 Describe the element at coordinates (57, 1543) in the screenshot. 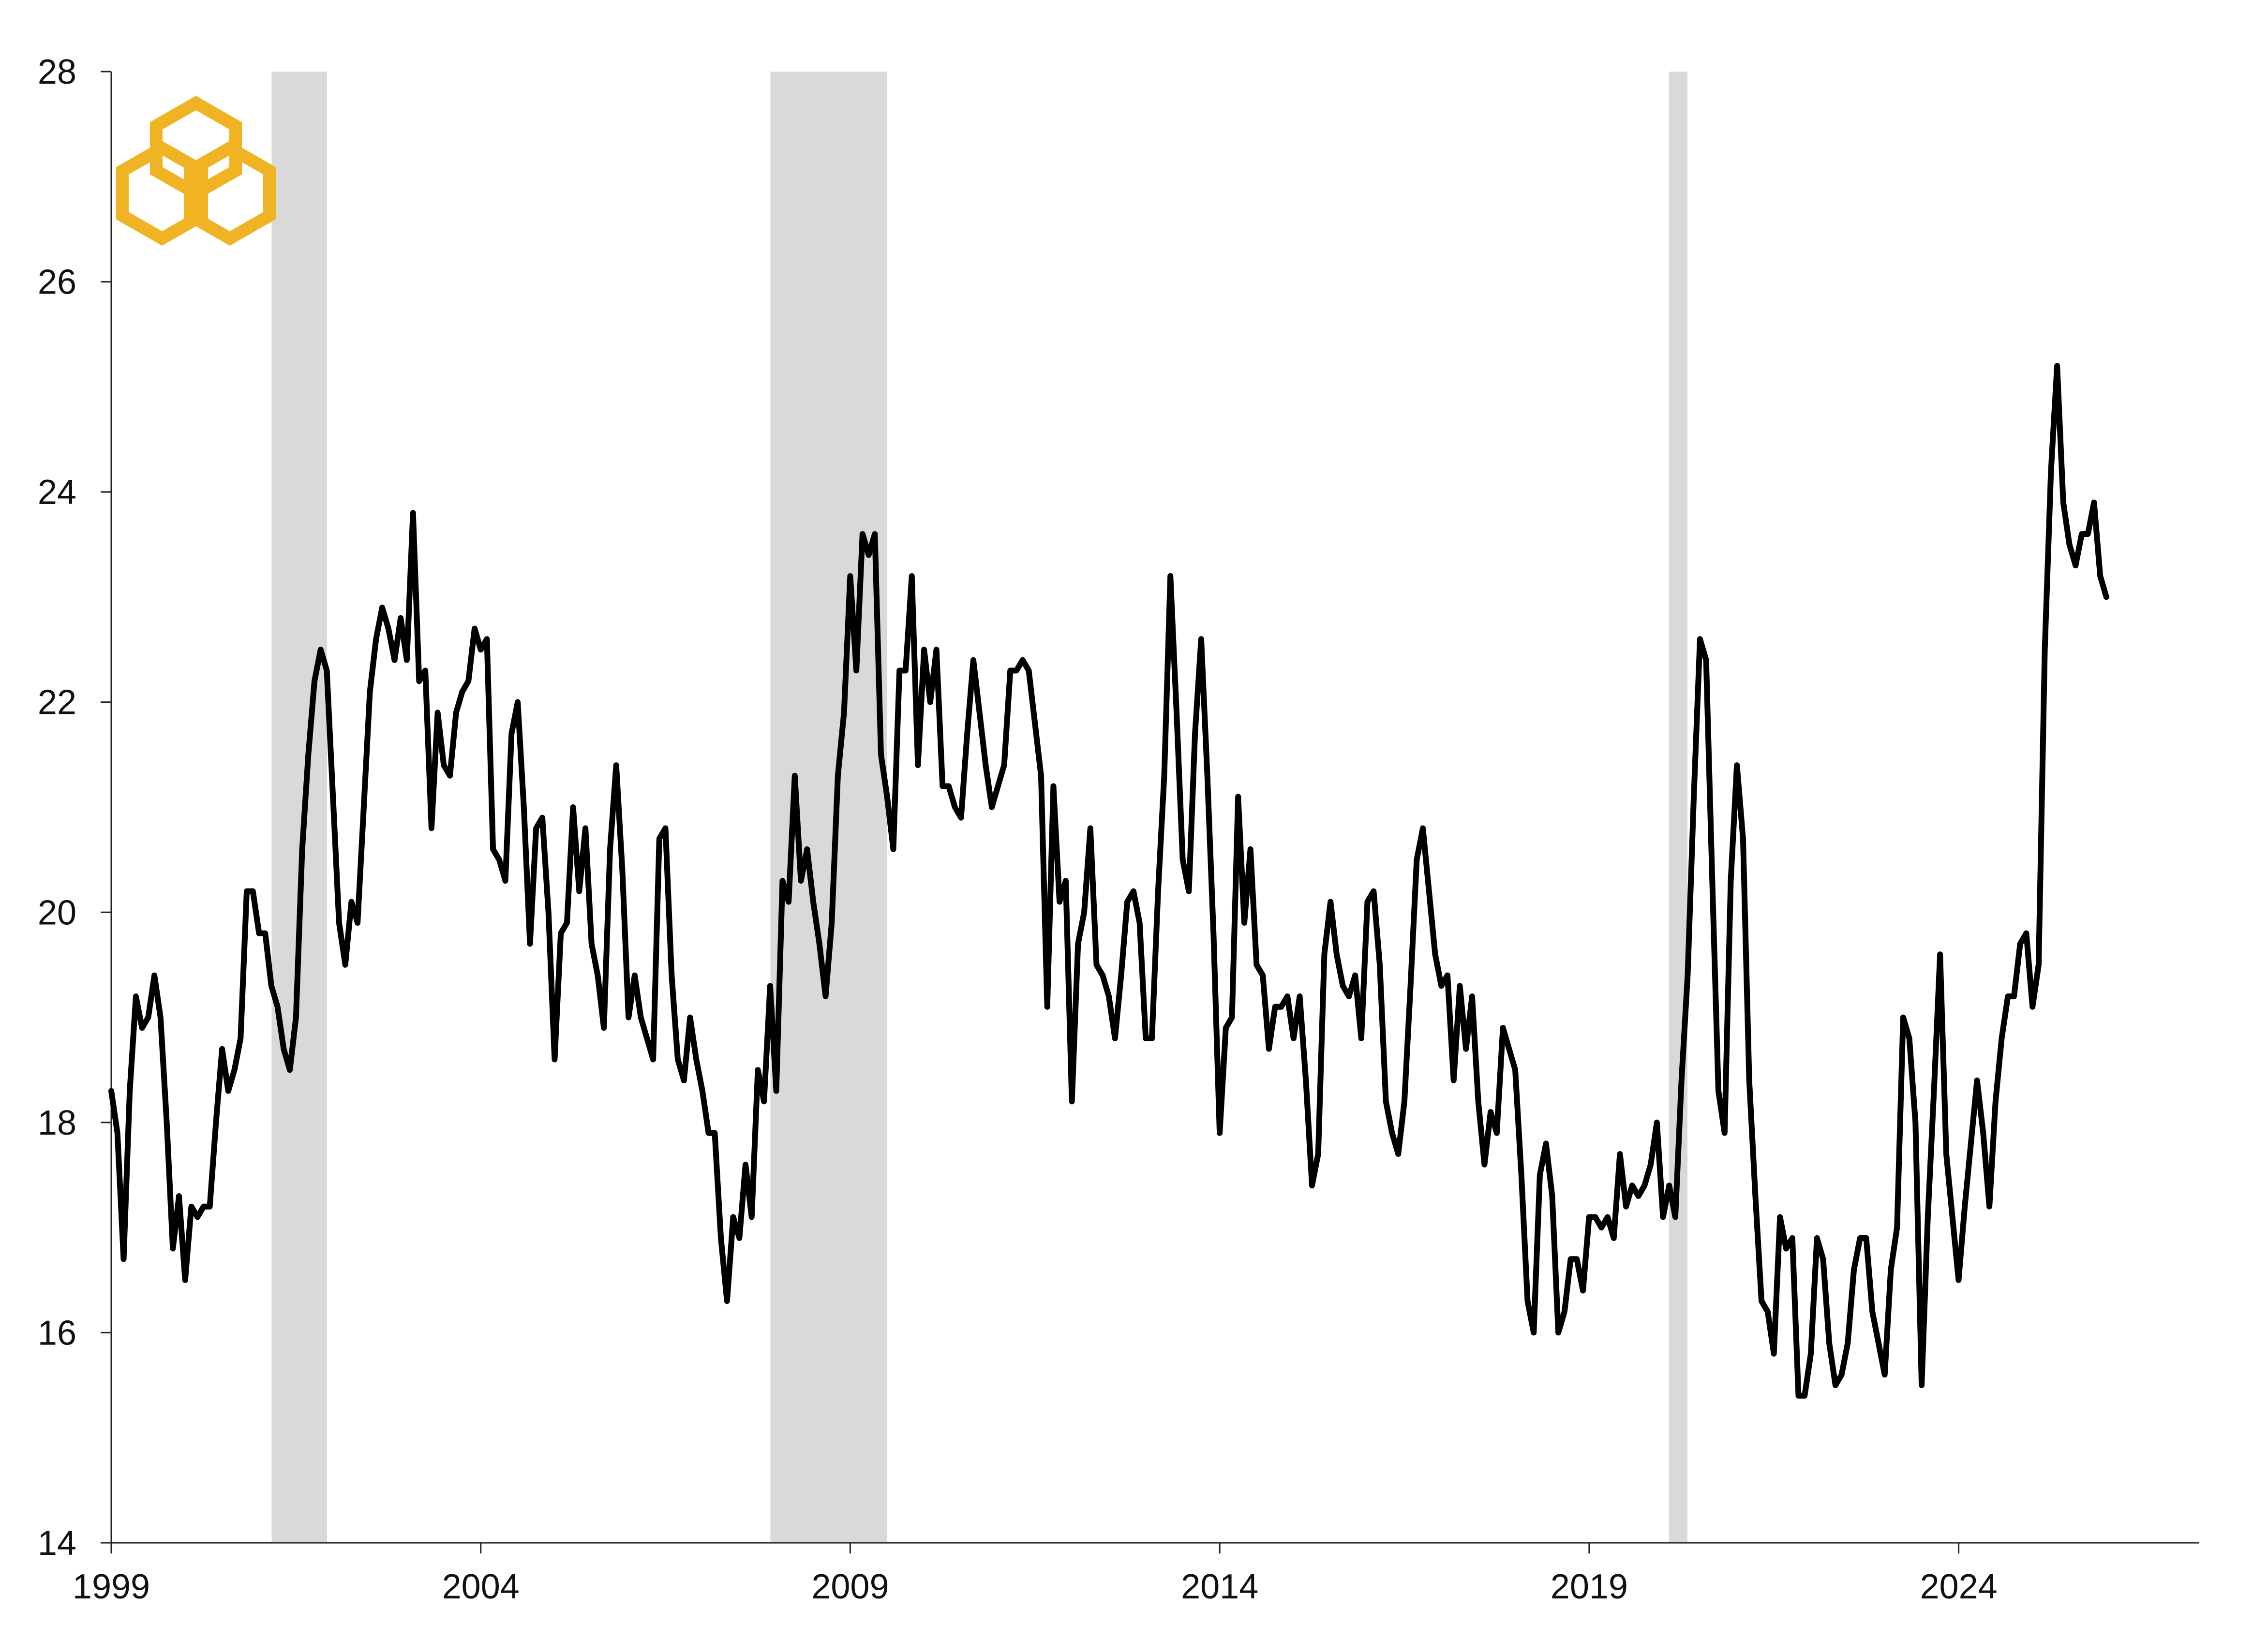

I see `y-tick-label: 14` at that location.